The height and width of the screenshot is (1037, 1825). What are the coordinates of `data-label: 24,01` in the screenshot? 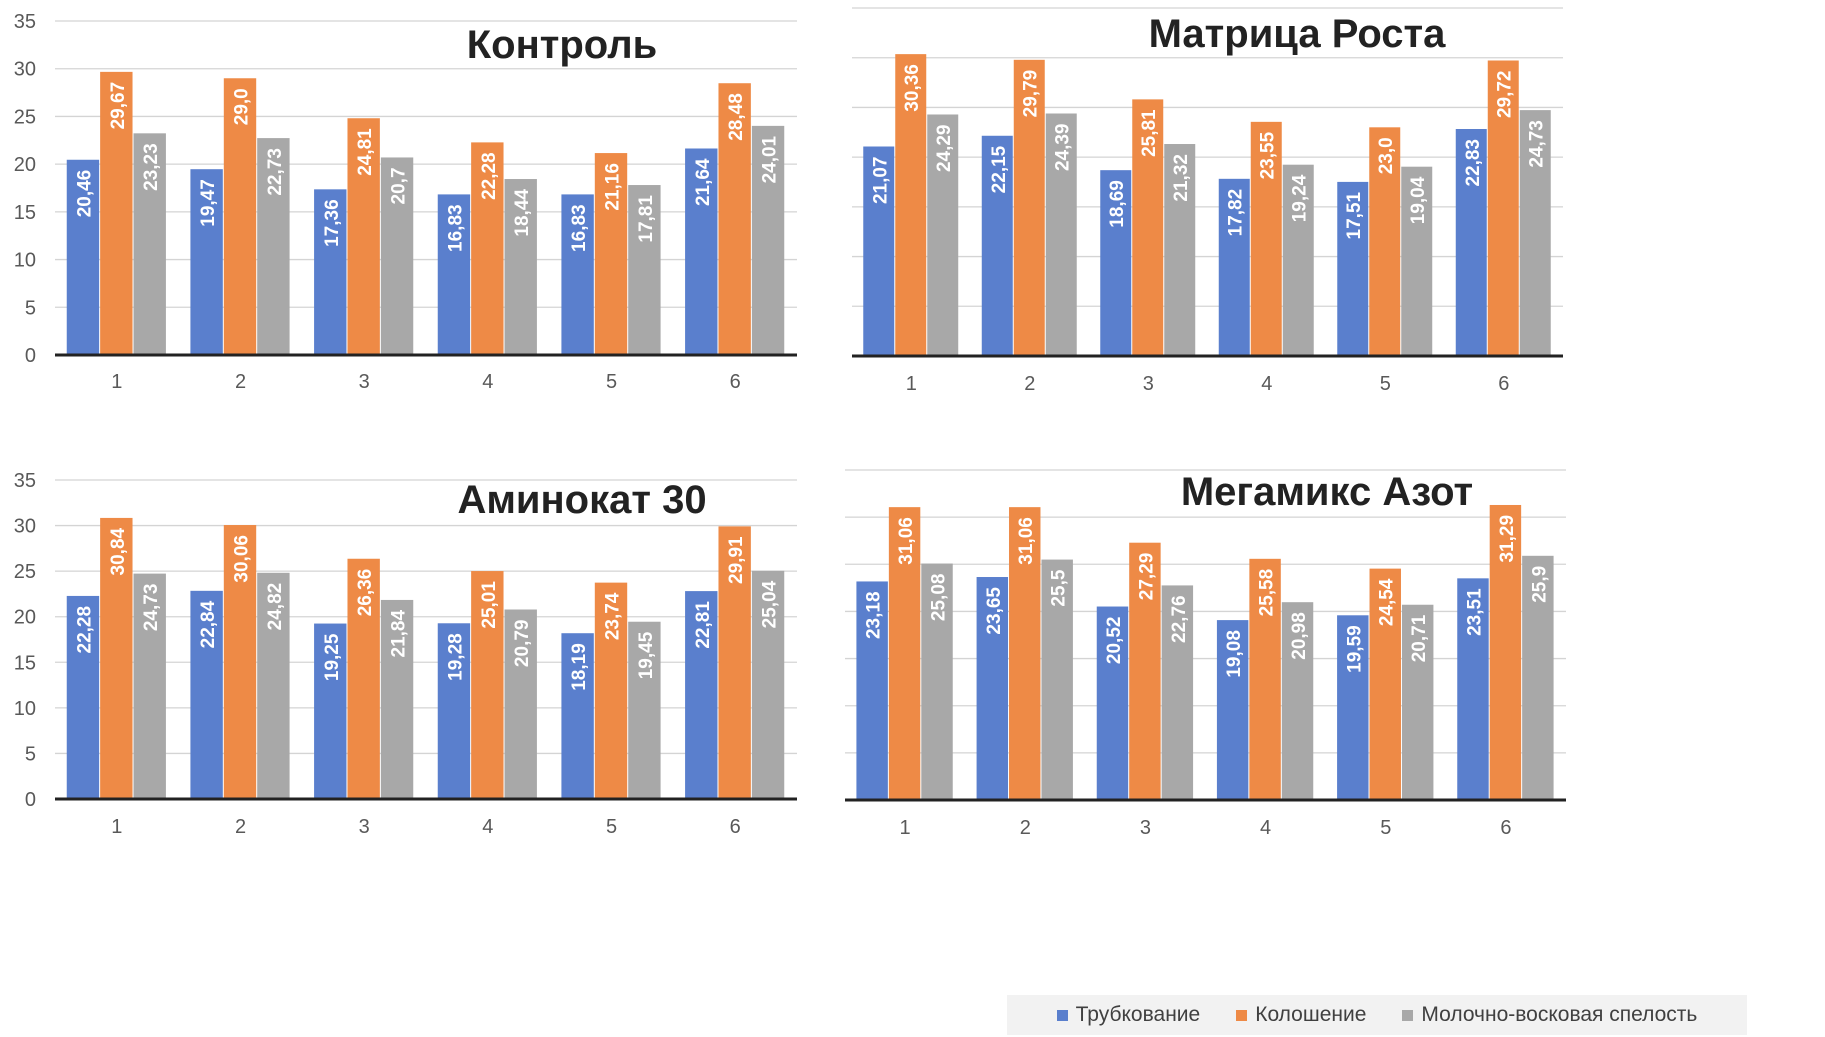 It's located at (770, 159).